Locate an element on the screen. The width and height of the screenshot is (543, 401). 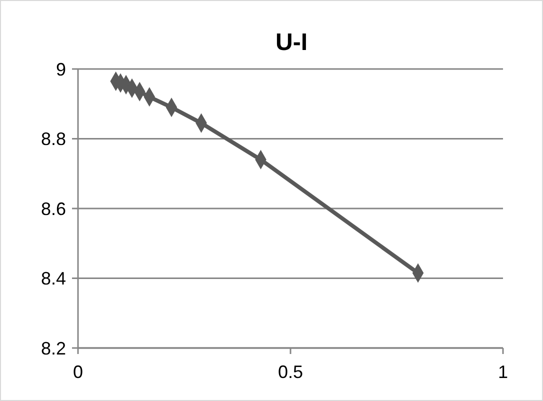
y-tick-label: 8.8 is located at coordinates (53, 139).